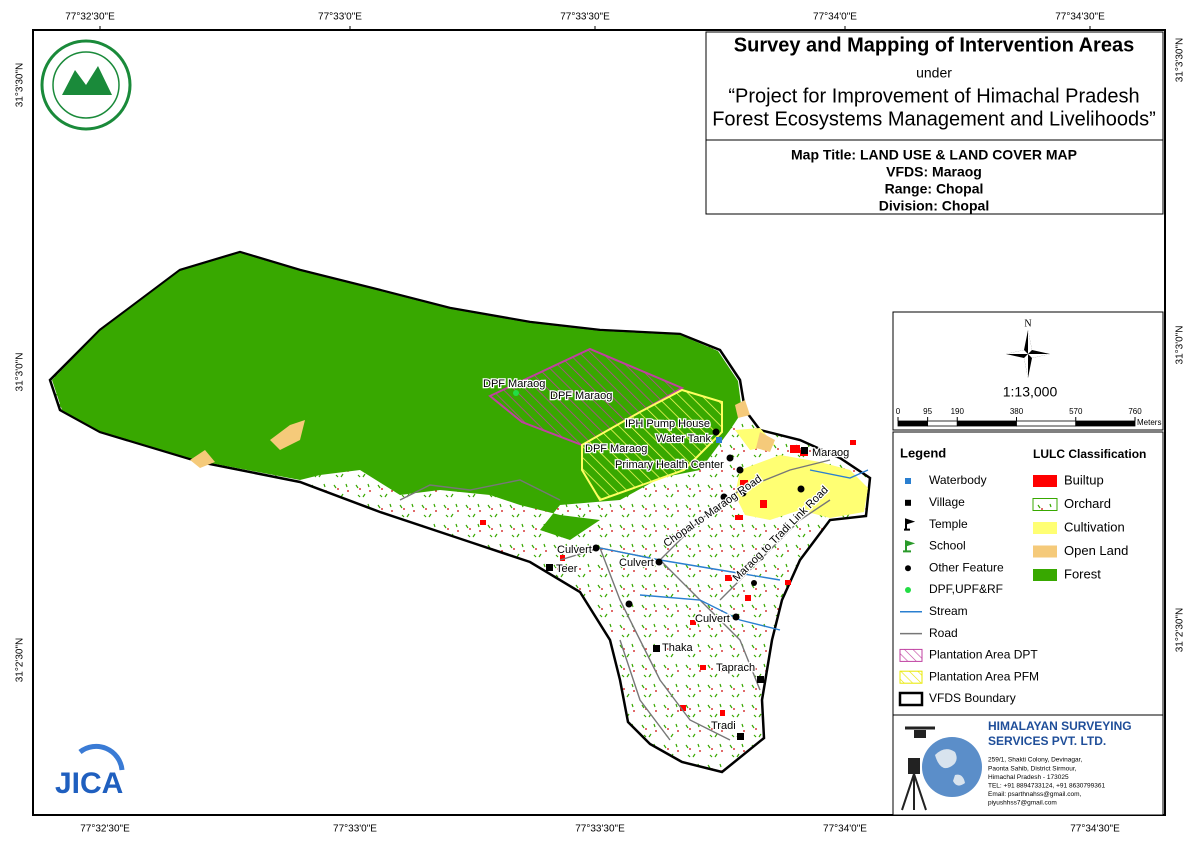 This screenshot has height=848, width=1200. I want to click on scale-tick-label: 95, so click(927, 411).